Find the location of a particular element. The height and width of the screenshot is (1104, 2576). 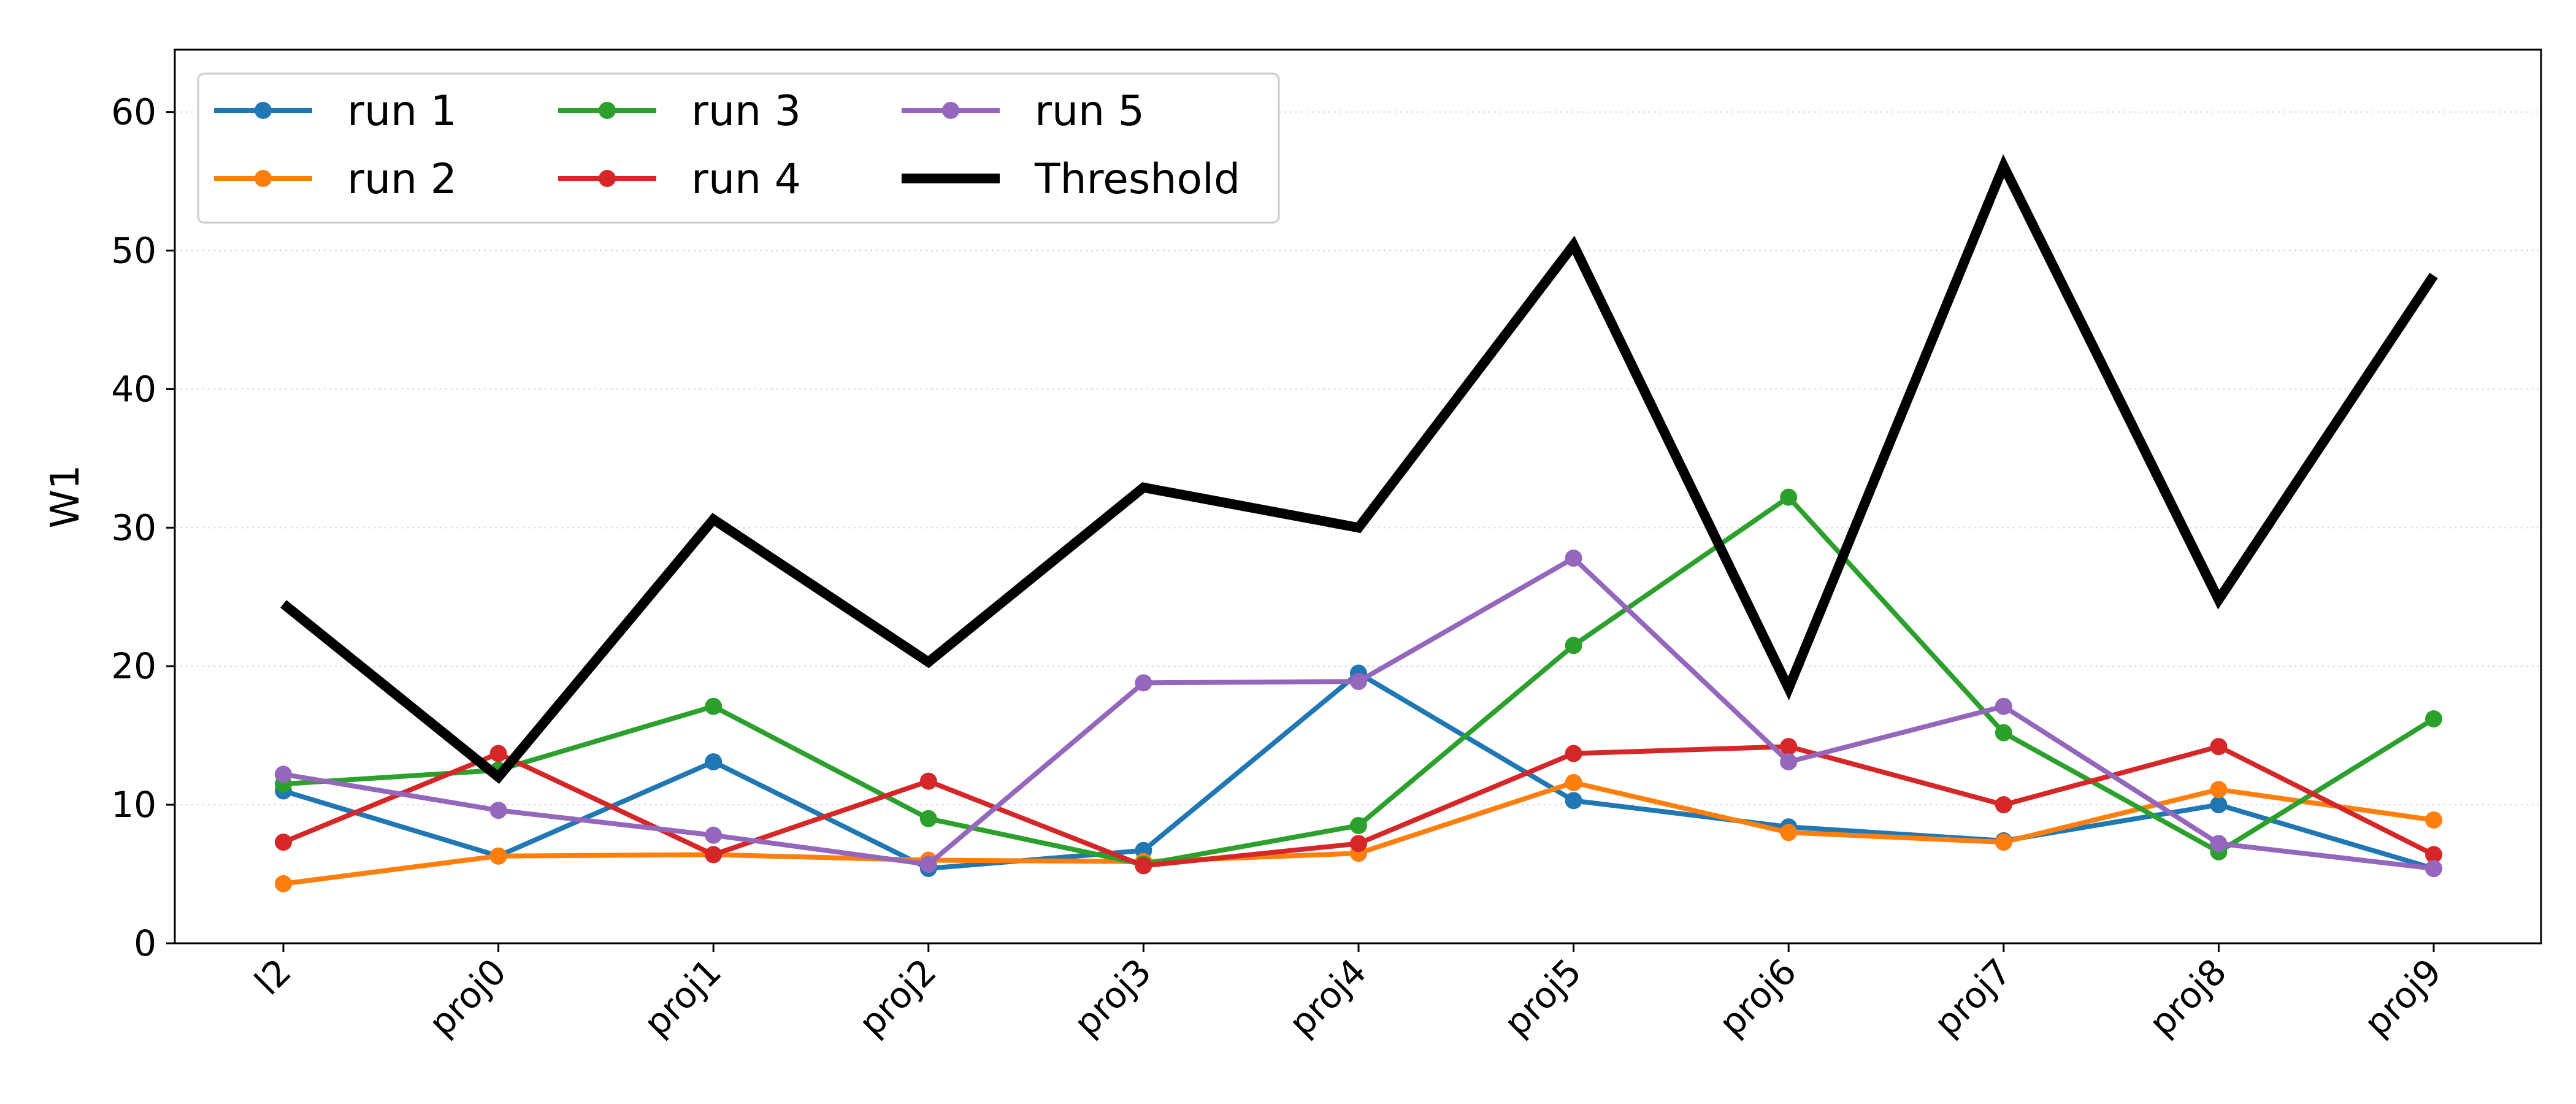

point-run-2-proj0 is located at coordinates (498, 856).